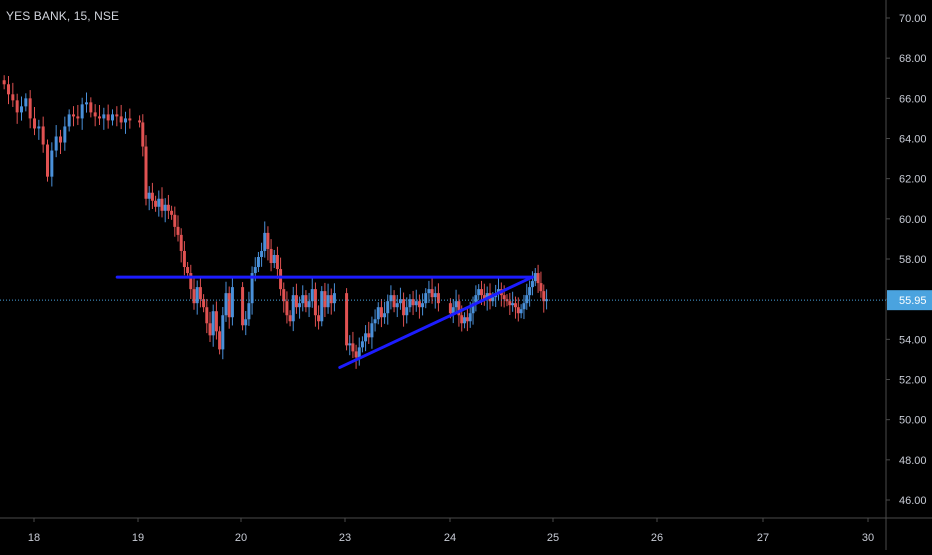 The height and width of the screenshot is (555, 932). What do you see at coordinates (913, 19) in the screenshot?
I see `y-tick-label: 70.00` at bounding box center [913, 19].